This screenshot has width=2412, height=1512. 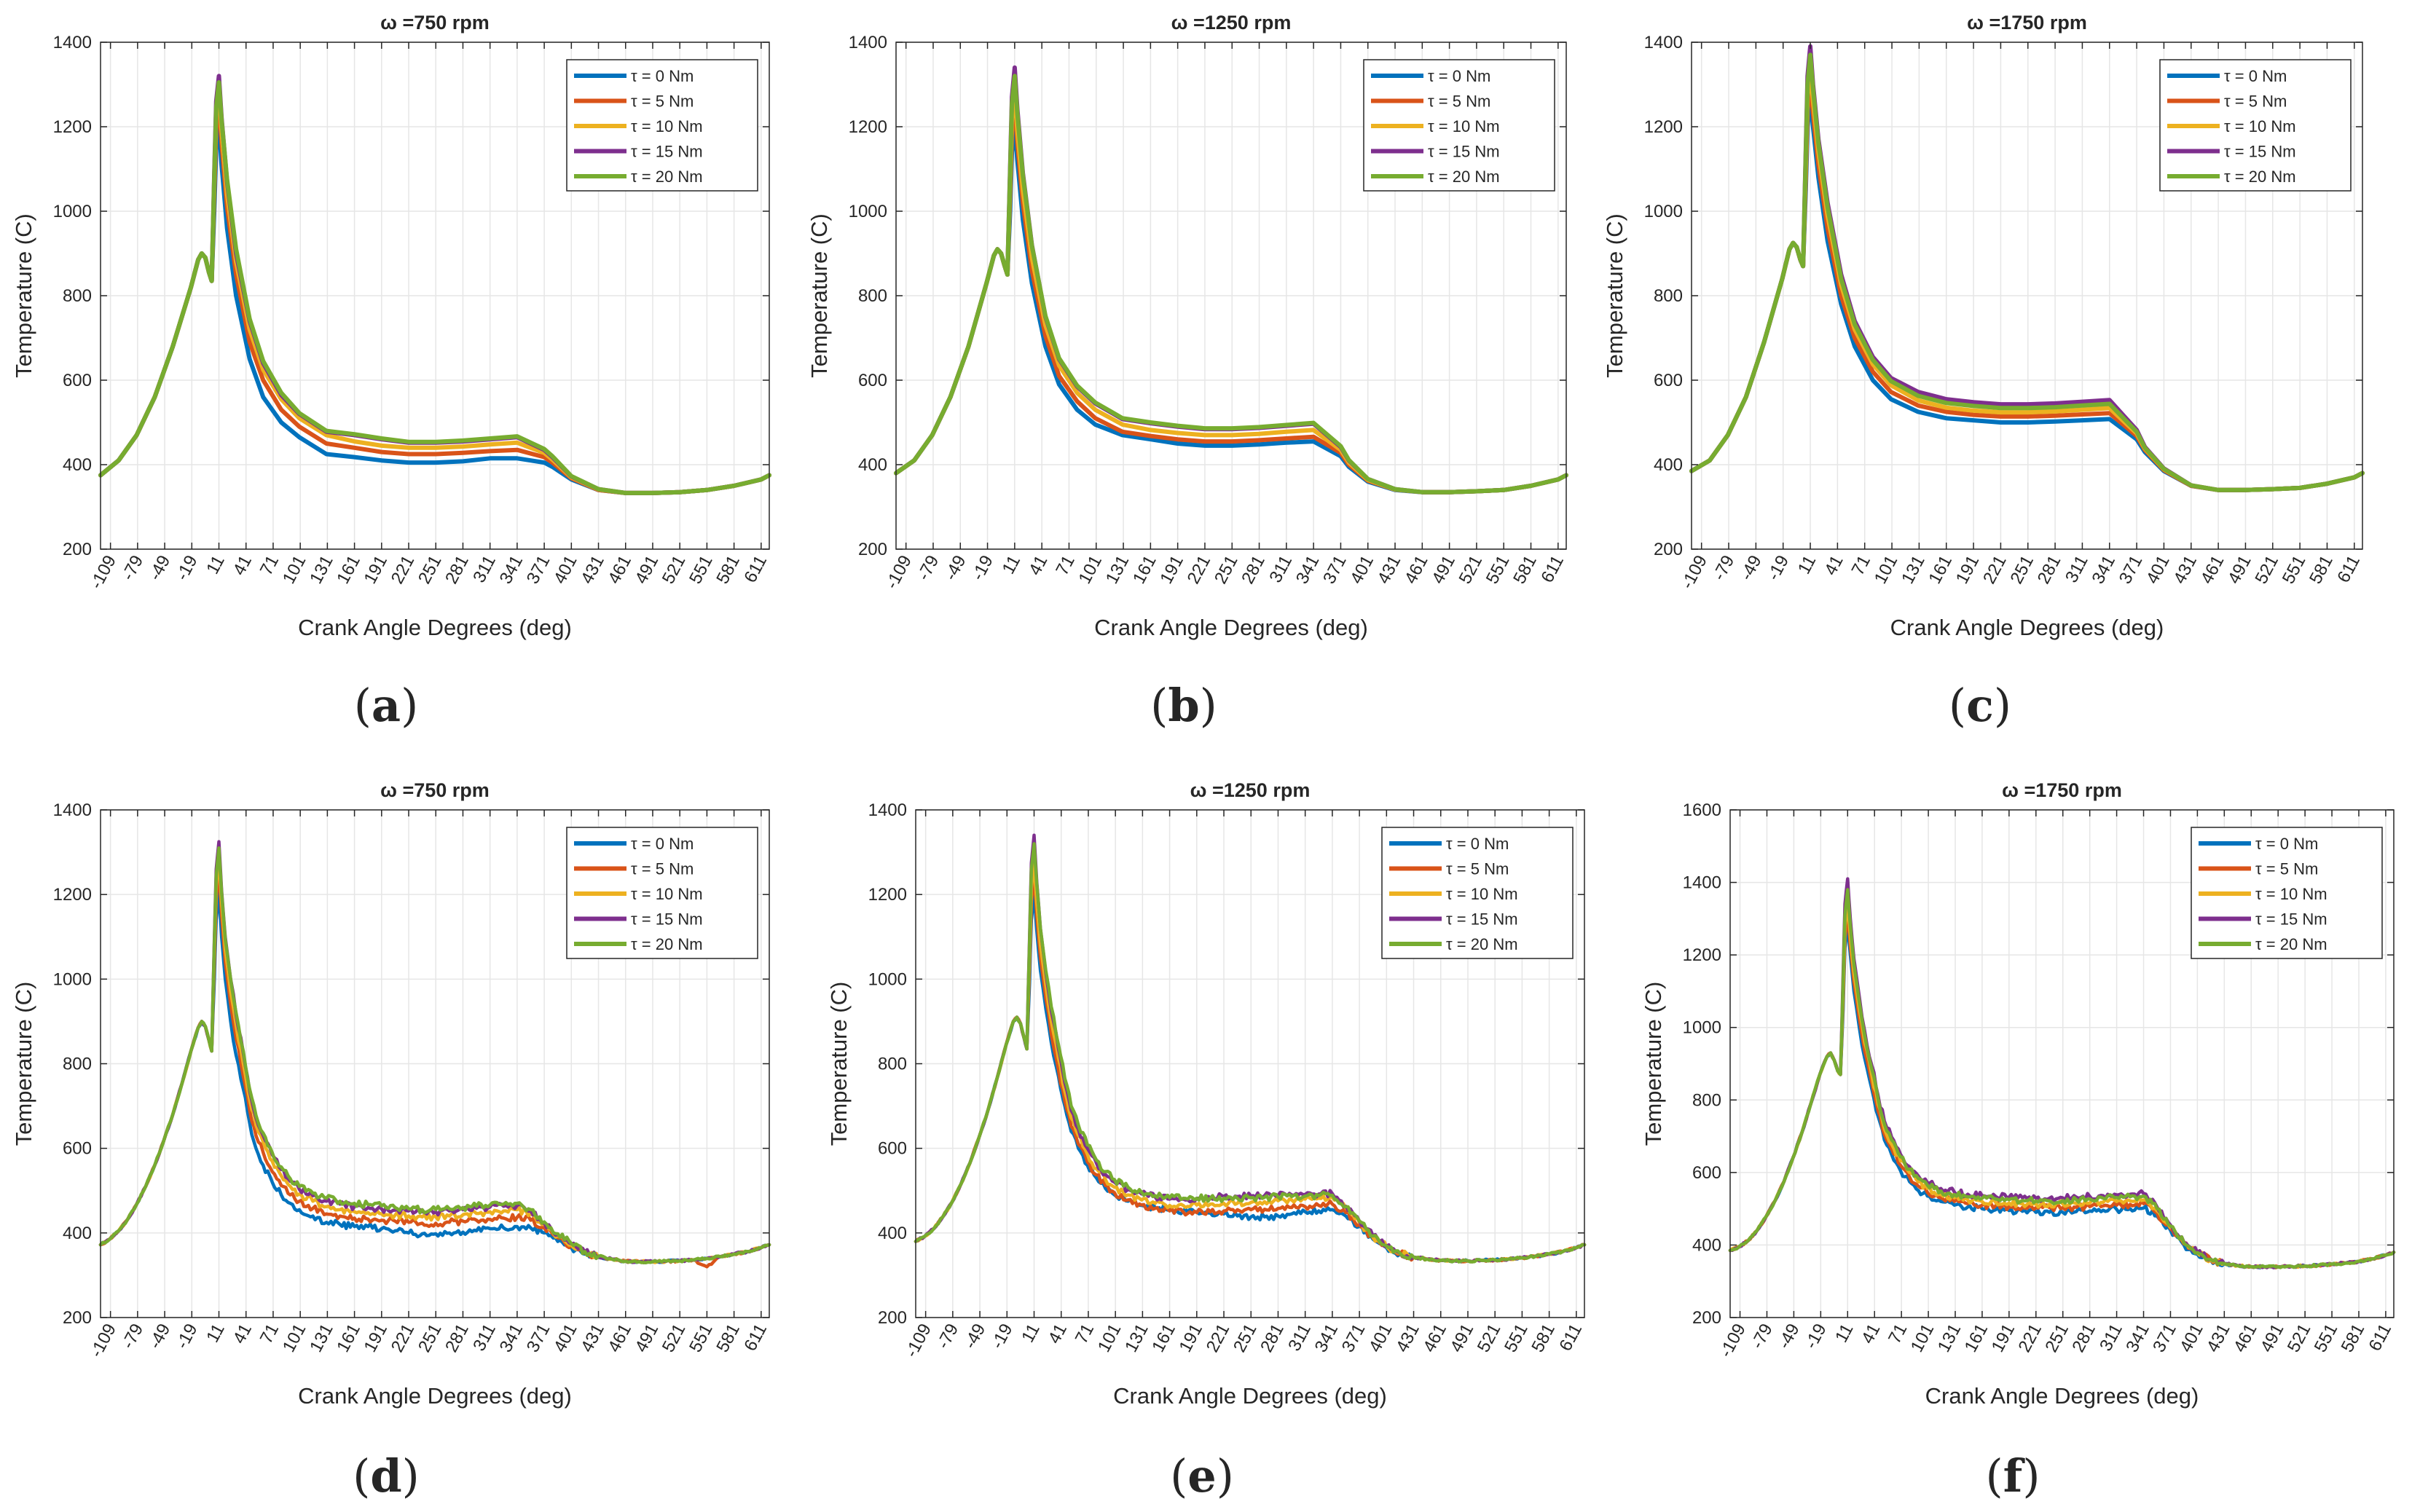 I want to click on panel-caption: (a), so click(x=387, y=705).